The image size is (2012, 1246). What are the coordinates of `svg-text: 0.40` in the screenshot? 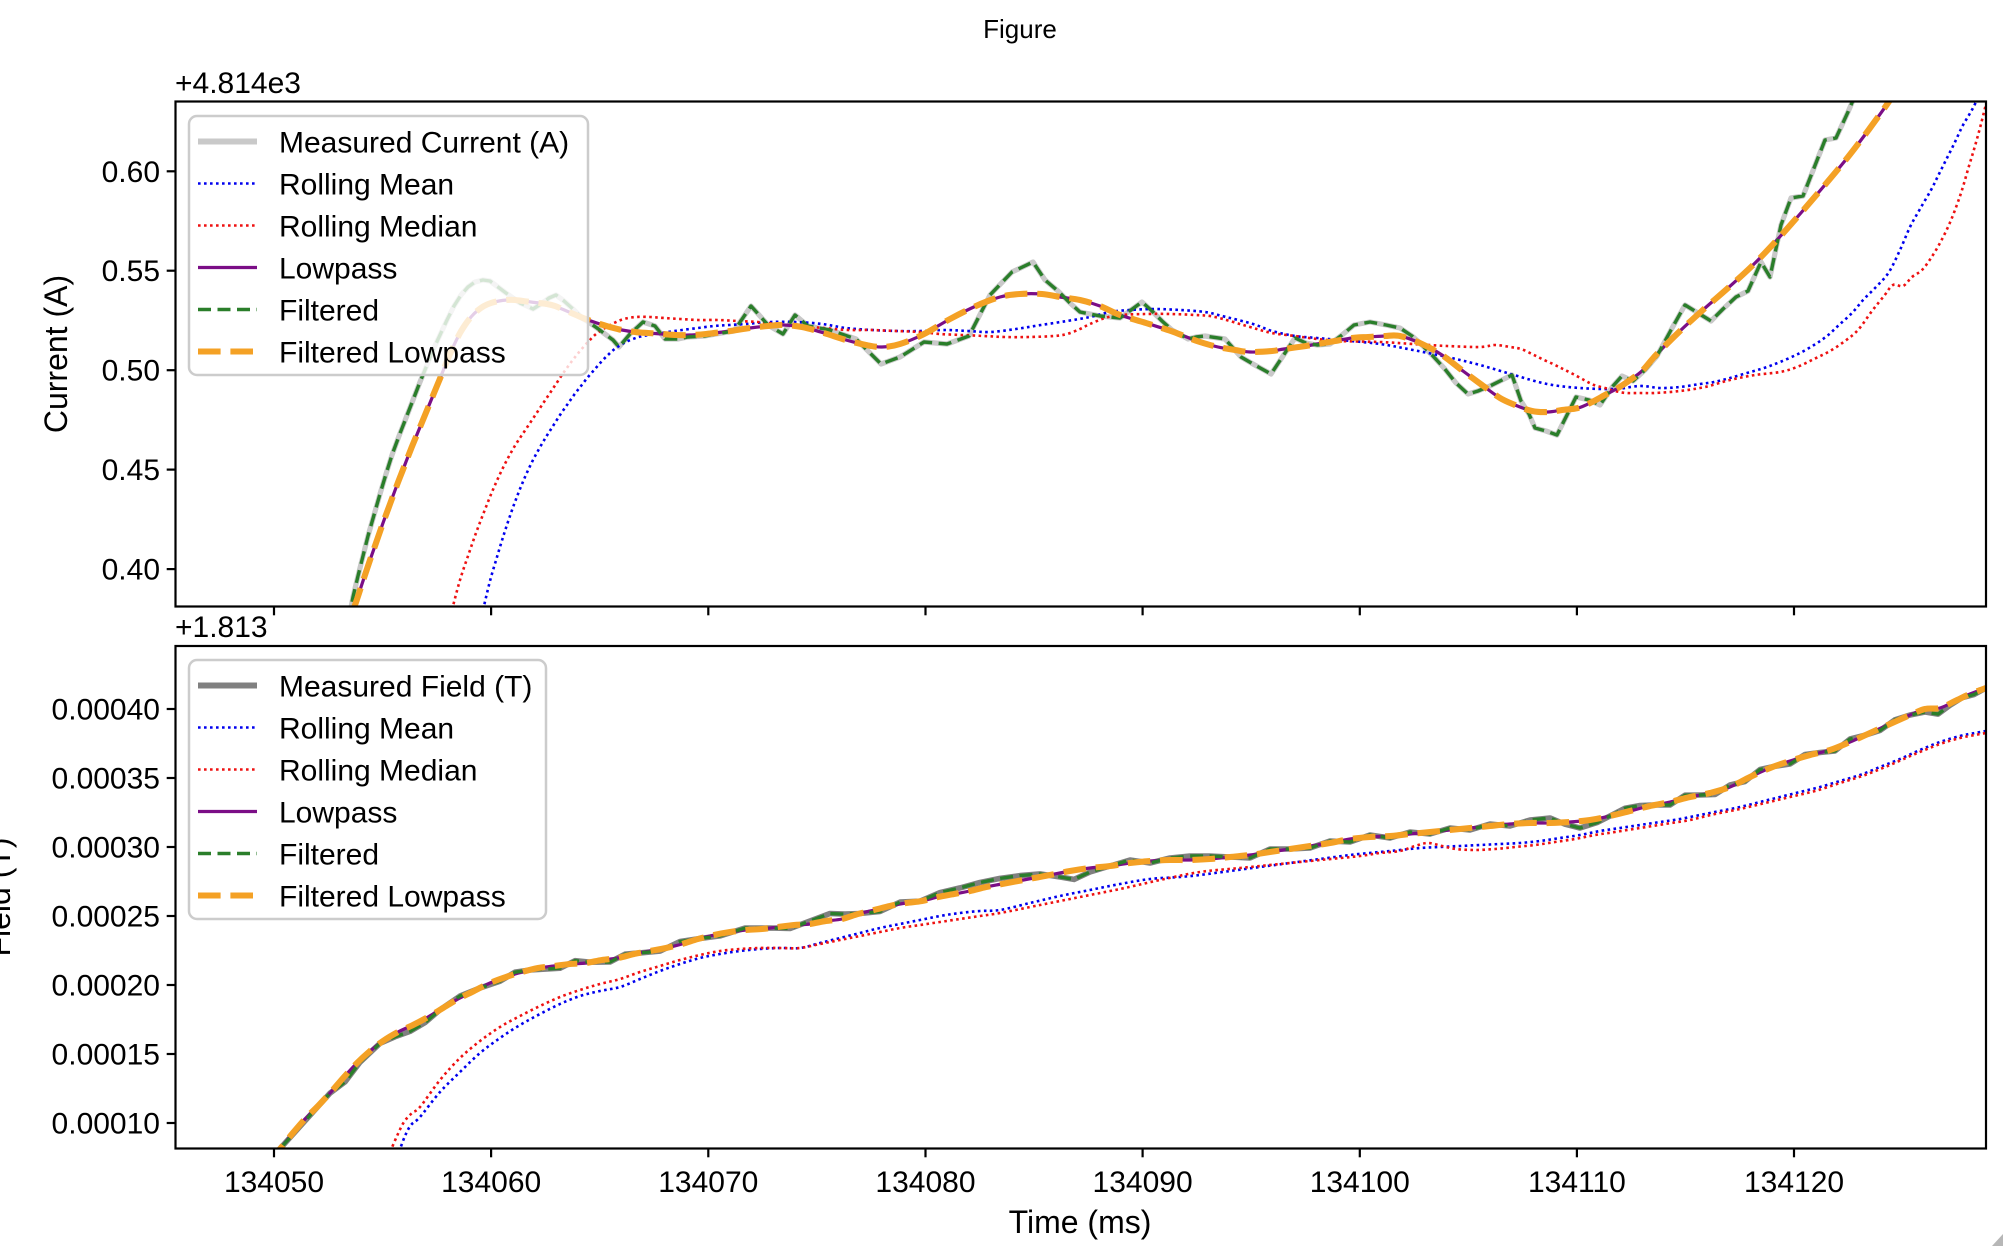 It's located at (131, 570).